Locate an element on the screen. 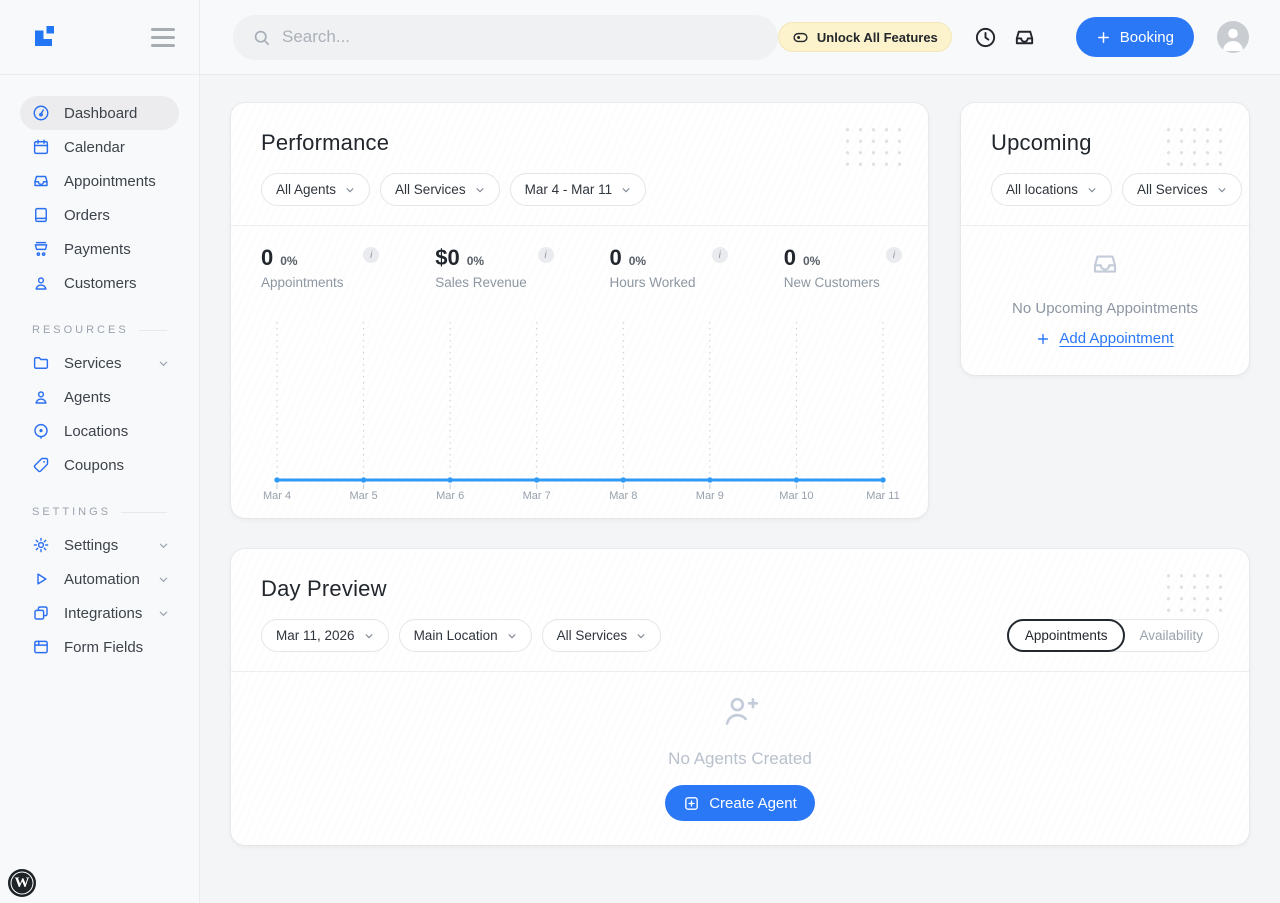 The width and height of the screenshot is (1280, 903). sidebar-item-label: Customers is located at coordinates (100, 283).